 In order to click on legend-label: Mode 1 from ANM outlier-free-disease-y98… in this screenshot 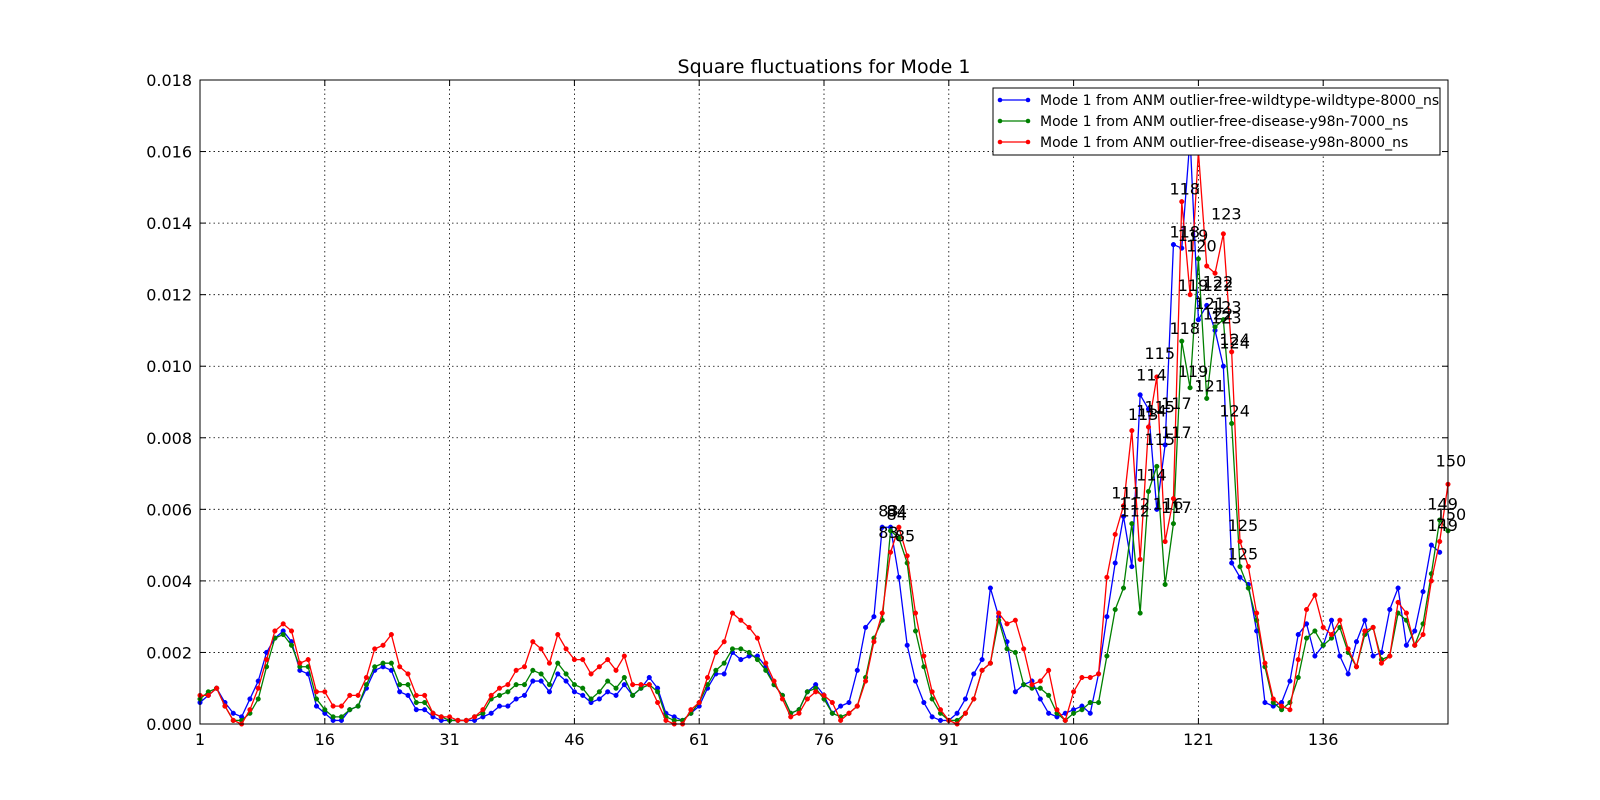, I will do `click(1224, 122)`.